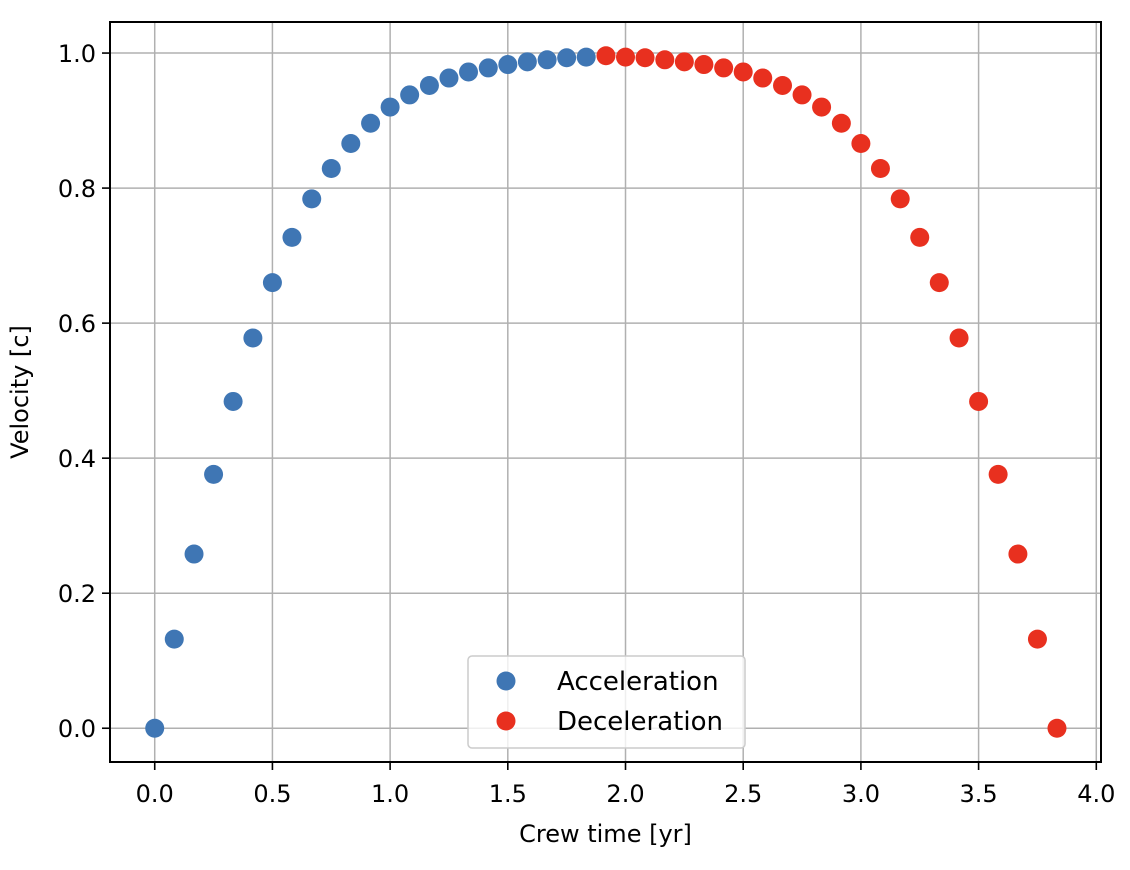  Describe the element at coordinates (1096, 794) in the screenshot. I see `x-tick-label: 4.0` at that location.